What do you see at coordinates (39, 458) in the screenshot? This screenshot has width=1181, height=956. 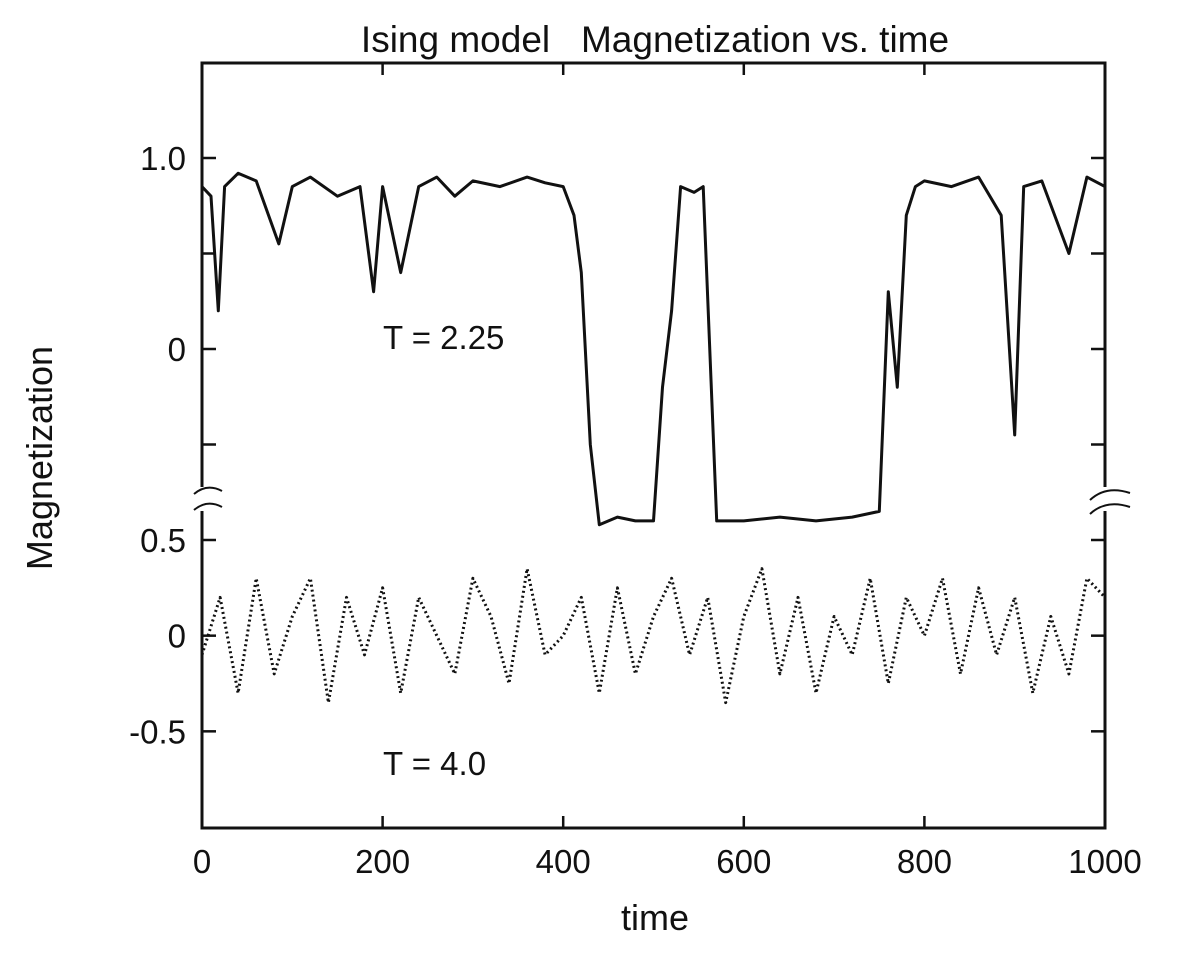 I see `y-axis-label: Magnetization` at bounding box center [39, 458].